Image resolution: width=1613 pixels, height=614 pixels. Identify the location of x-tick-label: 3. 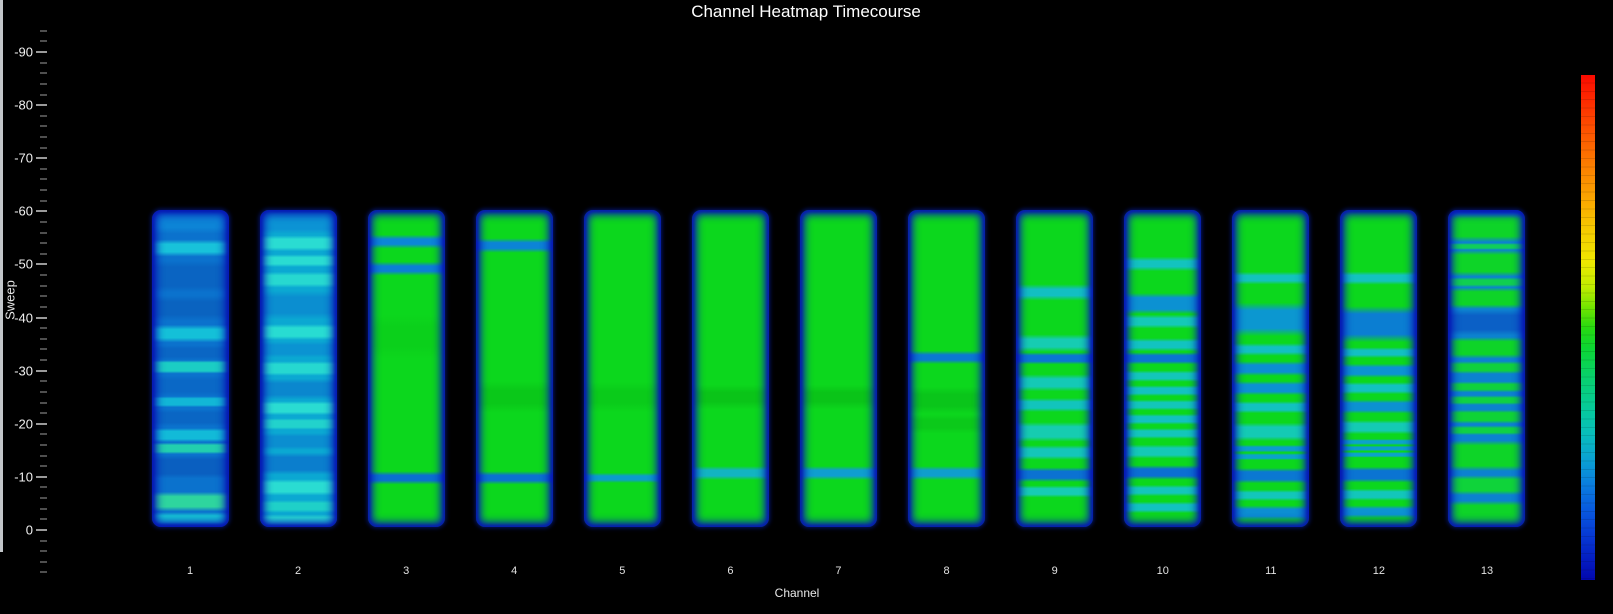
(406, 571).